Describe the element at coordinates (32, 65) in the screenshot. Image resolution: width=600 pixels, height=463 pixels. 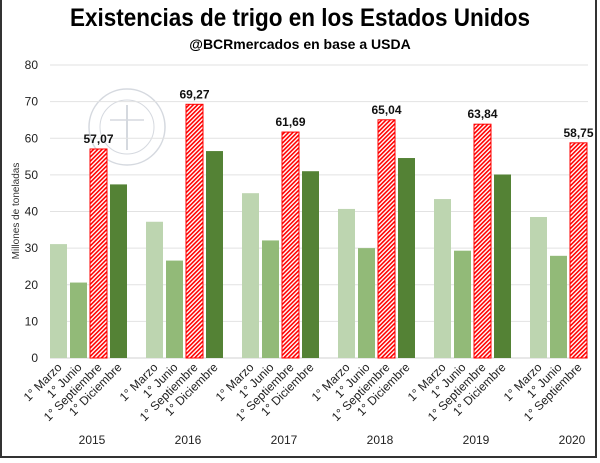
I see `y-tick-label: 80` at that location.